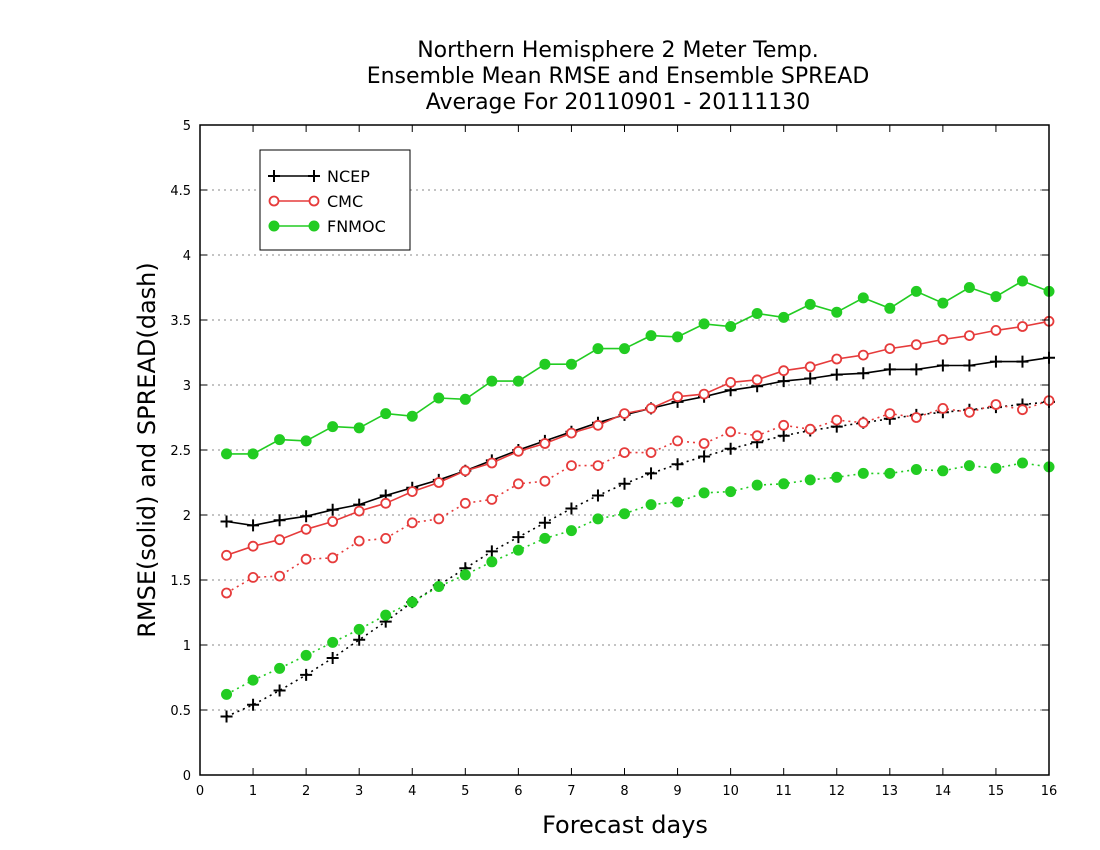 The height and width of the screenshot is (850, 1100). I want to click on legend-item-fnmoc: FNMOC, so click(327, 226).